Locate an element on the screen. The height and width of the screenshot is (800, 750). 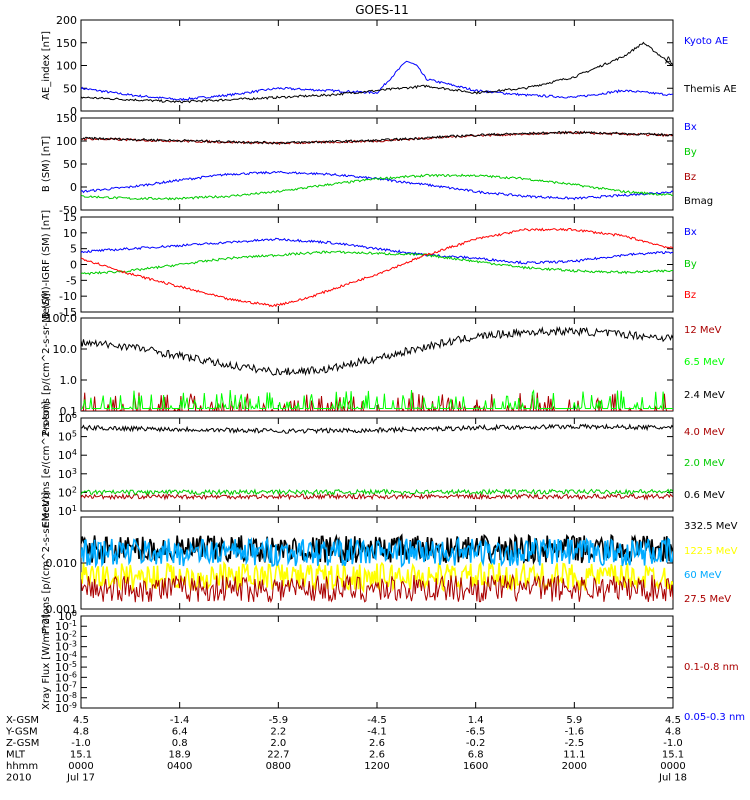
y-tick-label: -50 is located at coordinates (68, 210).